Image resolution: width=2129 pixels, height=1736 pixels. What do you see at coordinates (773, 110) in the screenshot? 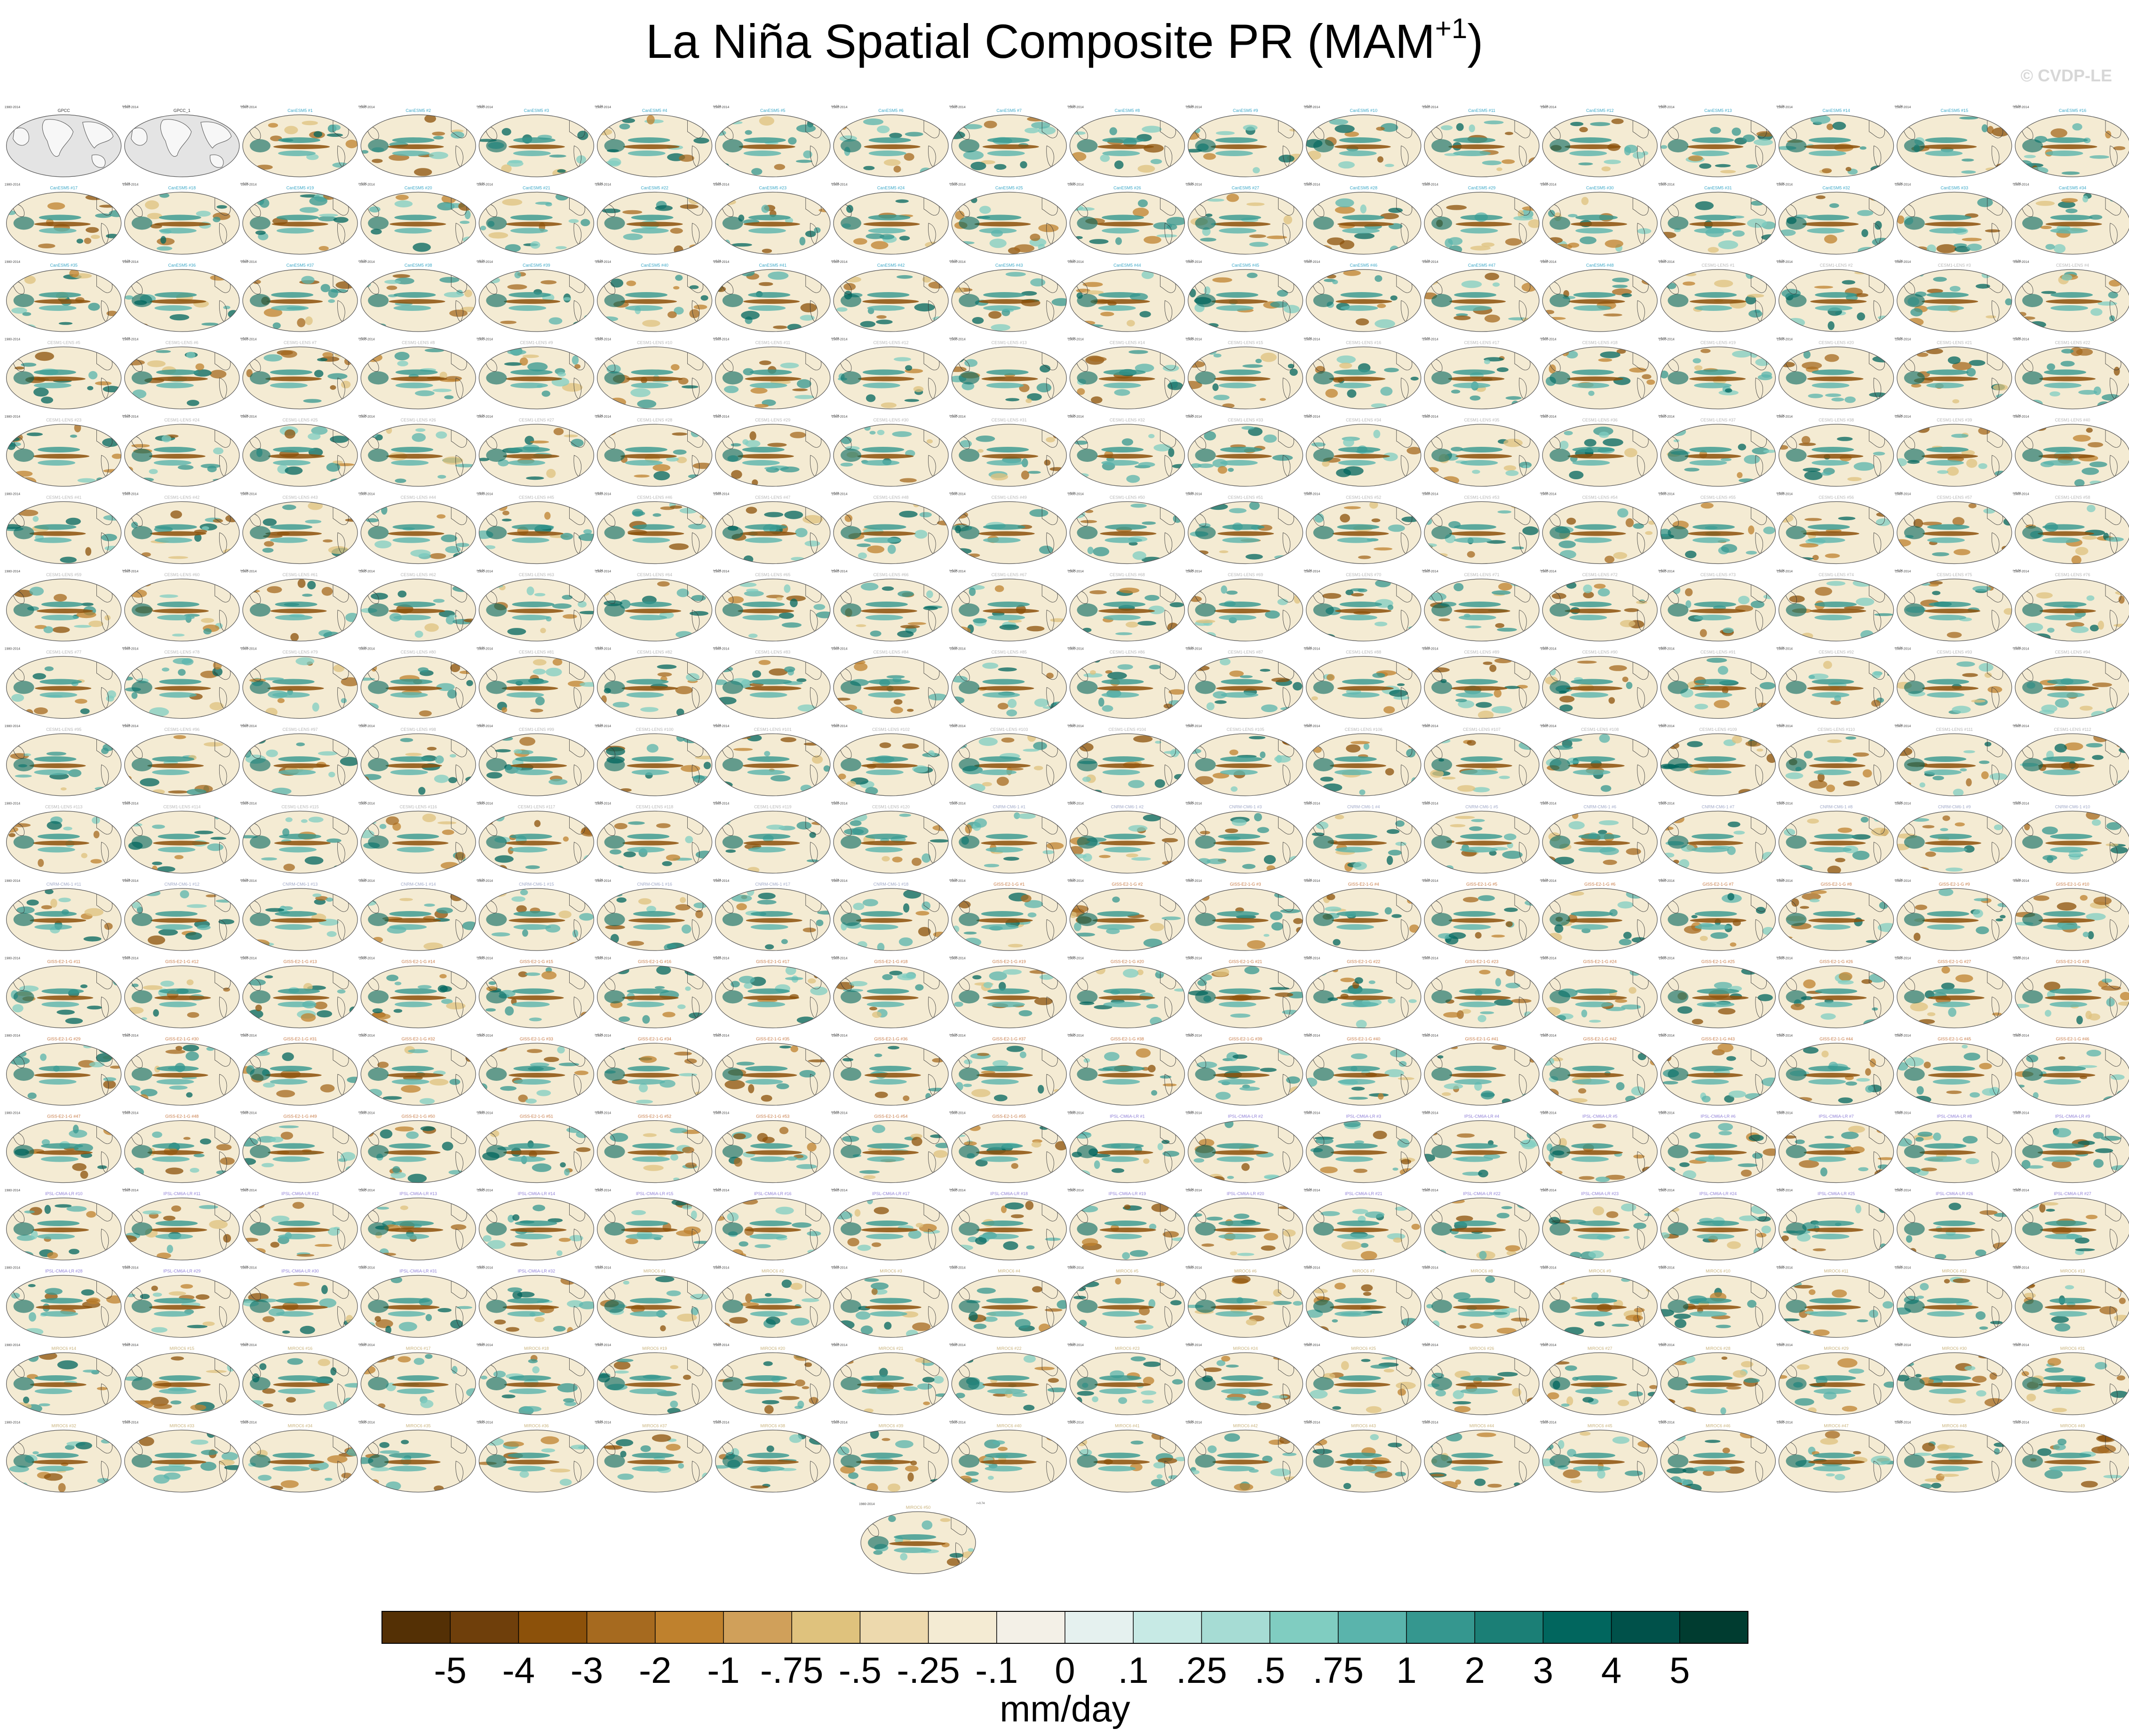
I see `panel-title: CanESM5 #5` at bounding box center [773, 110].